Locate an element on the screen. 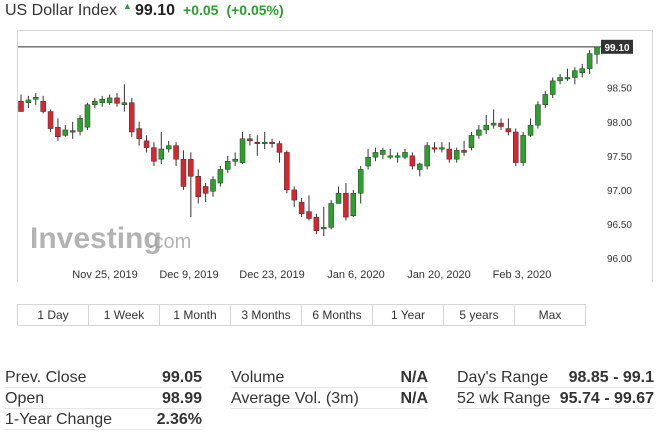 This screenshot has height=436, width=664. stat-label: Average Vol. (3m) is located at coordinates (295, 398).